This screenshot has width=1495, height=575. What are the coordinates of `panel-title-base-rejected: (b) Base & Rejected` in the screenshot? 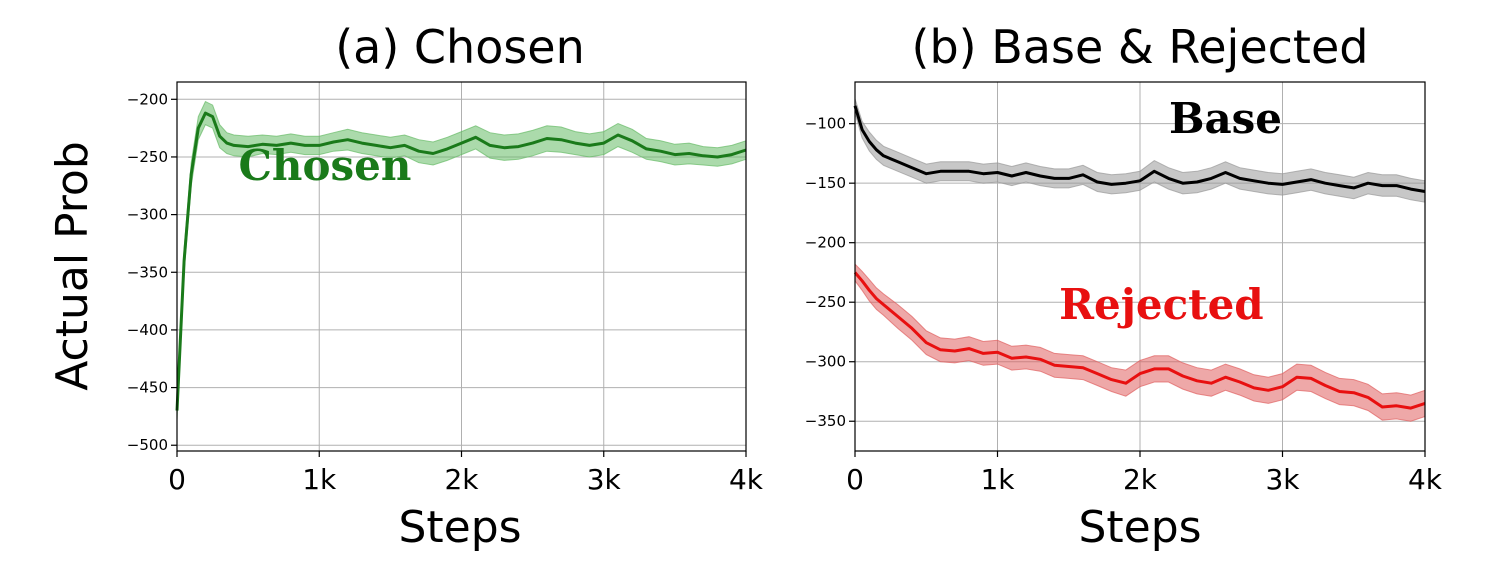 It's located at (1140, 47).